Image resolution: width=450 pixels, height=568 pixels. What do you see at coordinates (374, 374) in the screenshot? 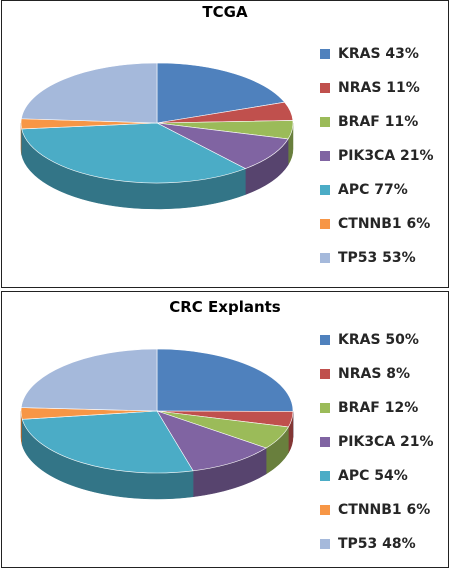
I see `legend-label: NRAS 8%` at bounding box center [374, 374].